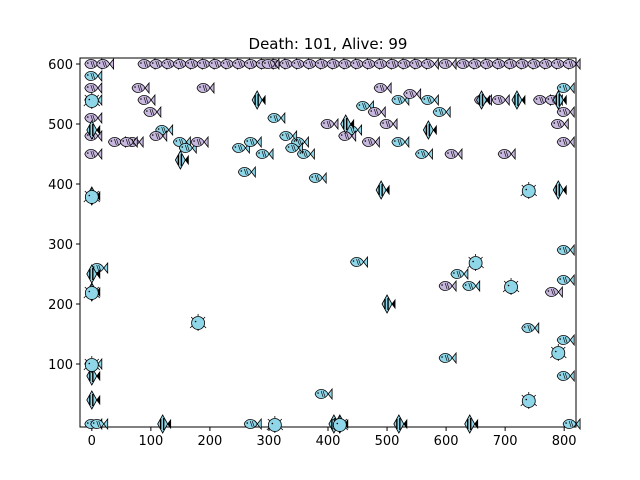 This screenshot has height=480, width=640. What do you see at coordinates (60, 305) in the screenshot?
I see `y-tick-label: 200` at bounding box center [60, 305].